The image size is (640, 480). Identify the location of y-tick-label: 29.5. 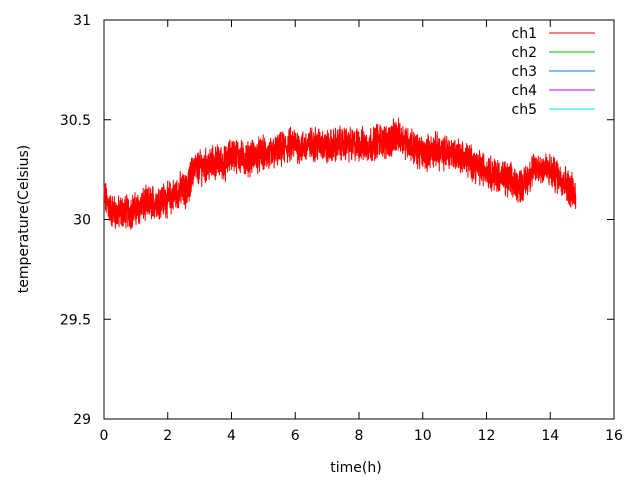
(75, 320).